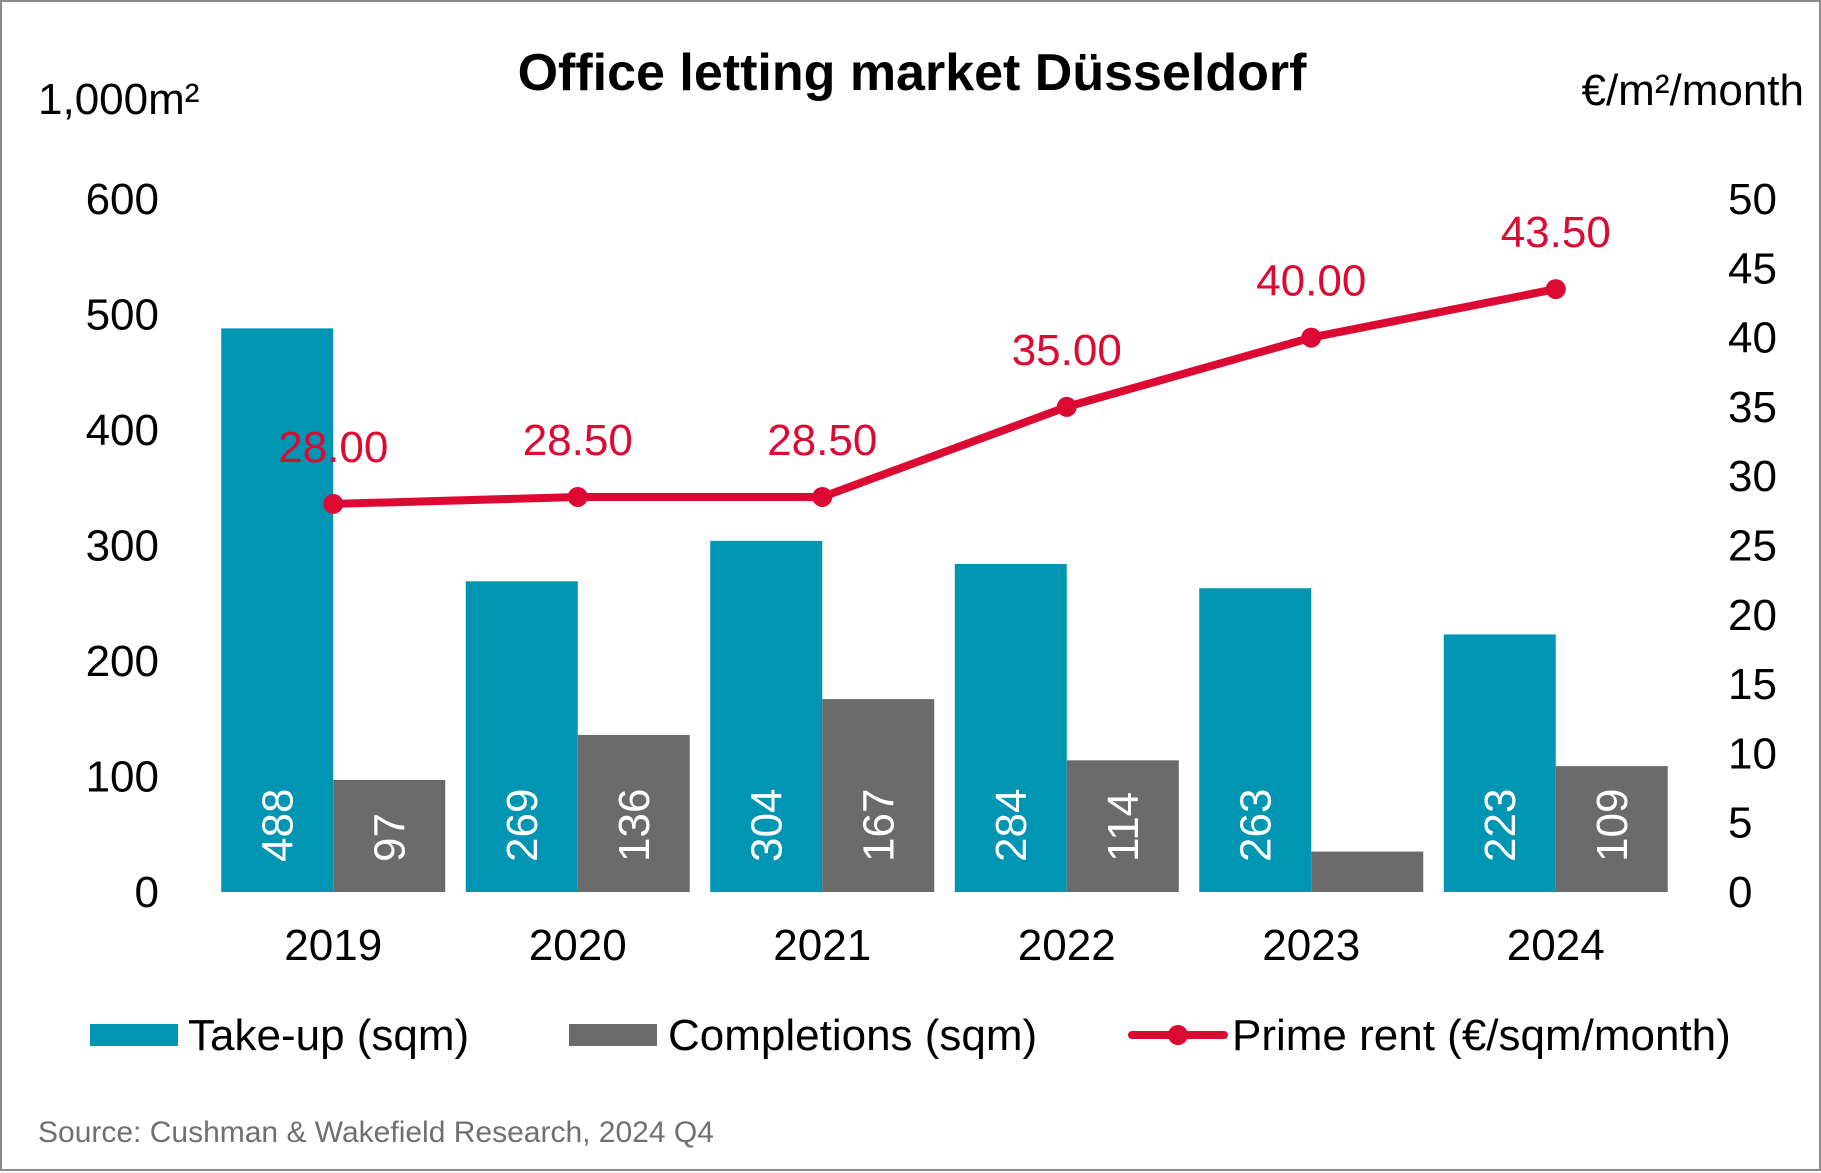  What do you see at coordinates (1752, 268) in the screenshot?
I see `right-tick-label: 45` at bounding box center [1752, 268].